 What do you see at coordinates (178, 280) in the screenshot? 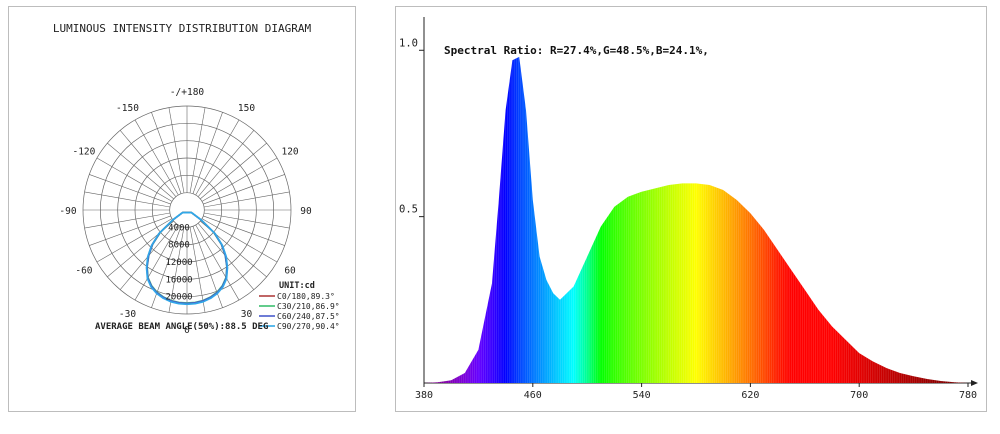
I see `polar-radial-label: 16000` at bounding box center [178, 280].